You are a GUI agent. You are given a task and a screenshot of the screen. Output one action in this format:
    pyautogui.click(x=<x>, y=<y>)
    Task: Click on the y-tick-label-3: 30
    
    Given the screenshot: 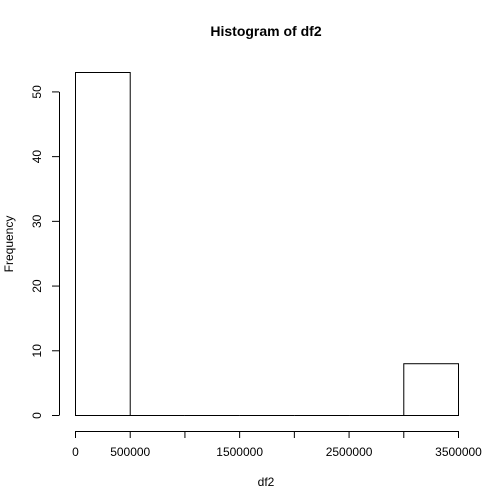 What is the action you would take?
    pyautogui.click(x=37, y=221)
    